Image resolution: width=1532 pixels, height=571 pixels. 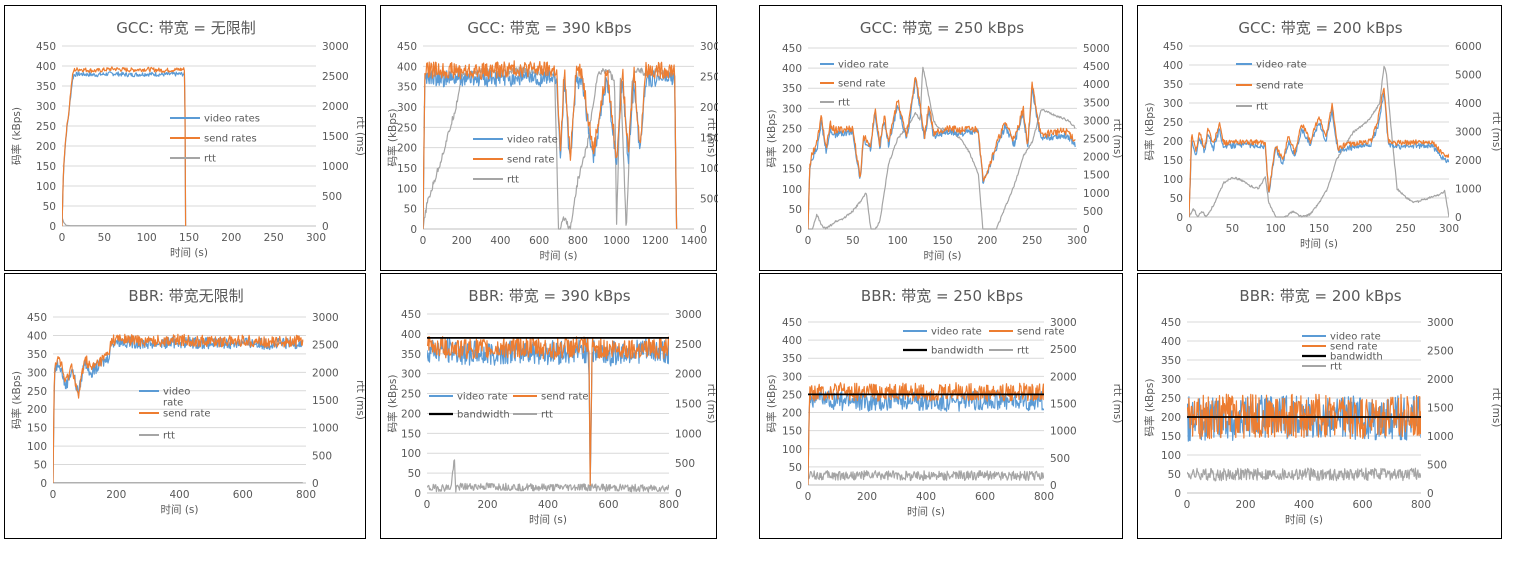 What do you see at coordinates (852, 241) in the screenshot?
I see `x-tick-label: 50` at bounding box center [852, 241].